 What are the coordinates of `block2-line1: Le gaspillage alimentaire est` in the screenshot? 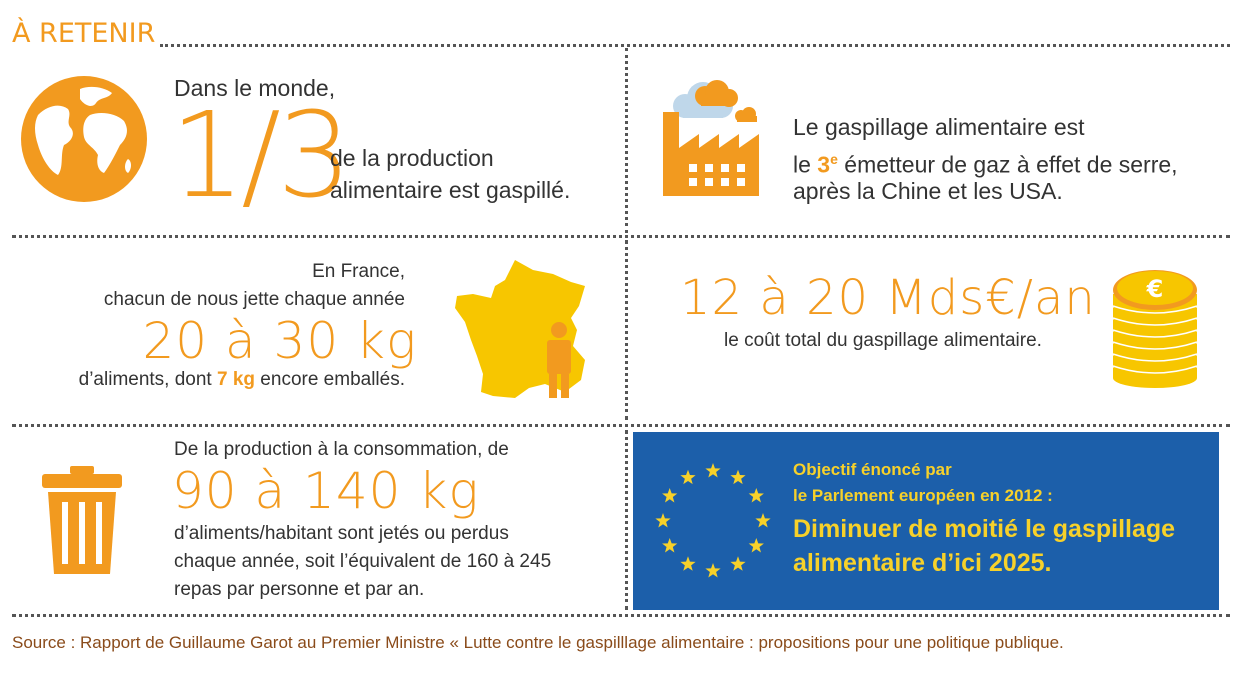 It's located at (939, 127).